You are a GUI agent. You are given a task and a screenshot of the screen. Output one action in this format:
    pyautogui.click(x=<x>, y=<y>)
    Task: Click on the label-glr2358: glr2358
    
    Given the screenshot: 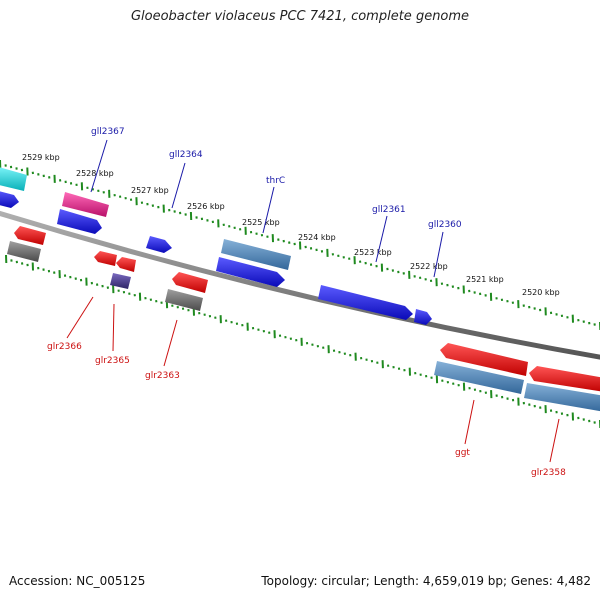 What is the action you would take?
    pyautogui.click(x=548, y=473)
    